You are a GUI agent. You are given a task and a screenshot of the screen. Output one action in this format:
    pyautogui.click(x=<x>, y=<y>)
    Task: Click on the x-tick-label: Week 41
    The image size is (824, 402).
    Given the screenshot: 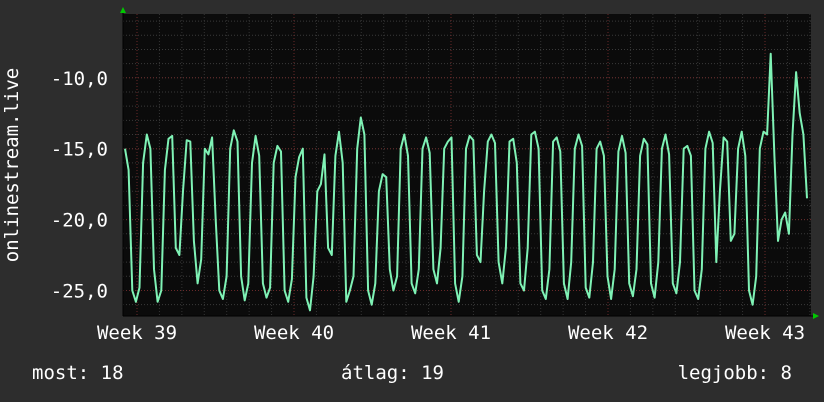 What is the action you would take?
    pyautogui.click(x=451, y=333)
    